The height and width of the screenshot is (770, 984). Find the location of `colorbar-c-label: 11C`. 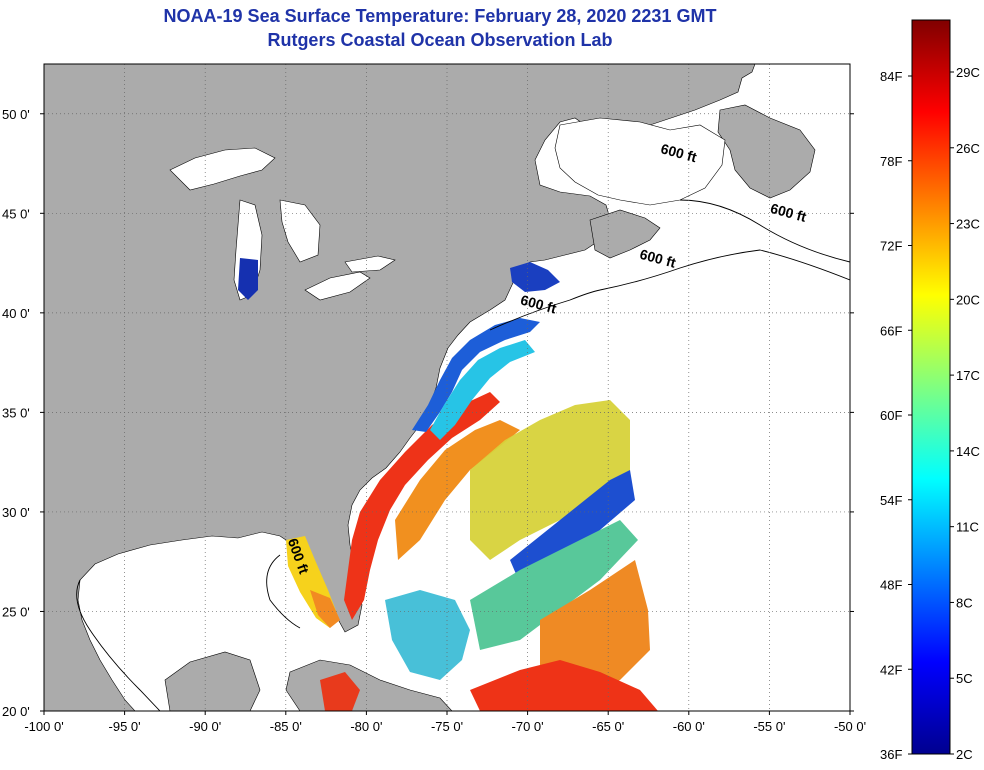

colorbar-c-label: 11C is located at coordinates (967, 527).